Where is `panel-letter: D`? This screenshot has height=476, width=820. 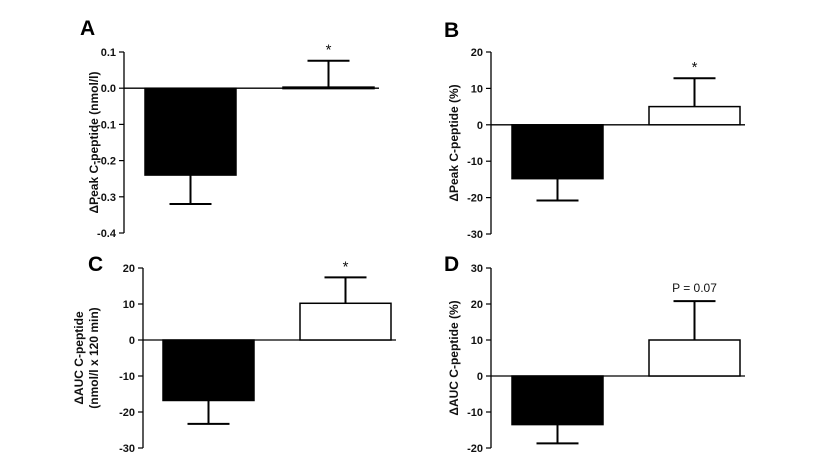
panel-letter: D is located at coordinates (451, 264).